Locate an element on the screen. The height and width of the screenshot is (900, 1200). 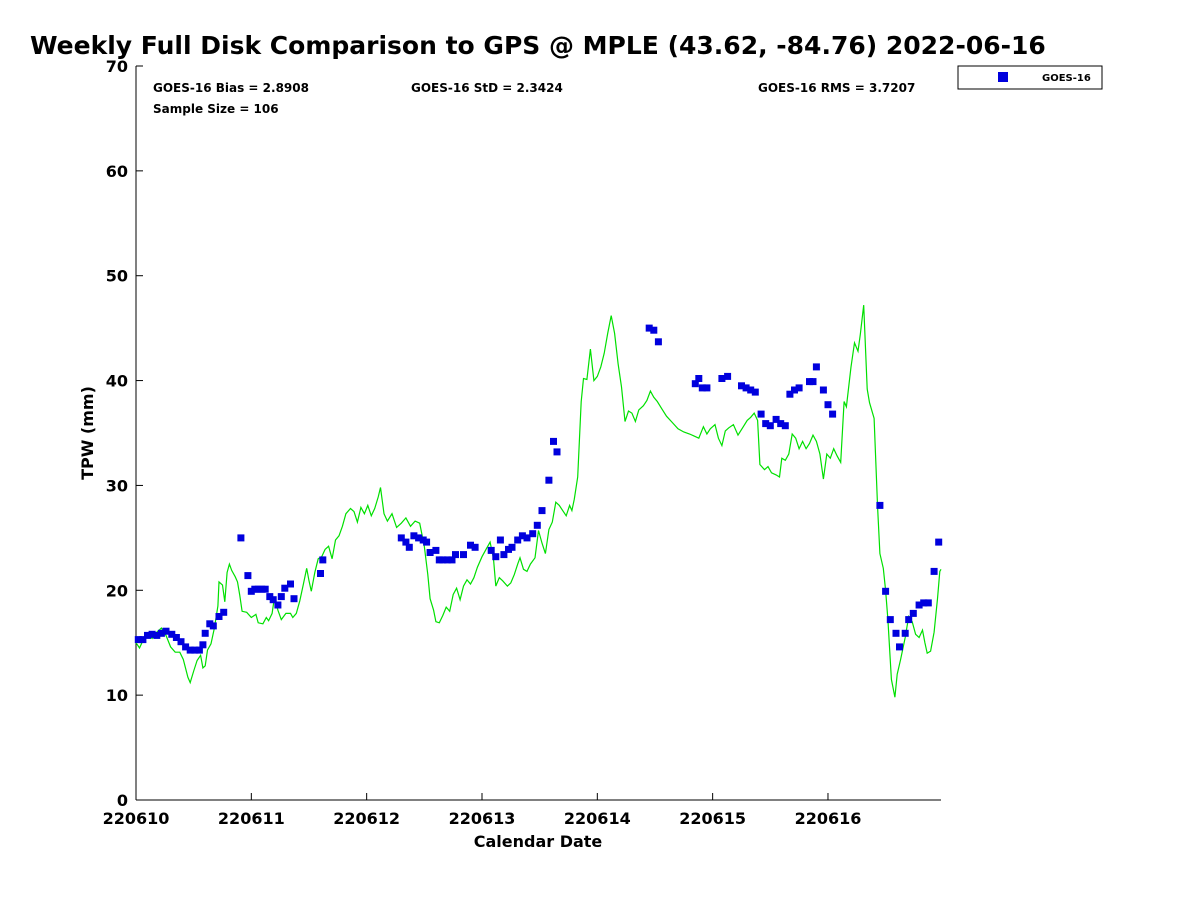
x-tick-label: 220615 is located at coordinates (712, 818).